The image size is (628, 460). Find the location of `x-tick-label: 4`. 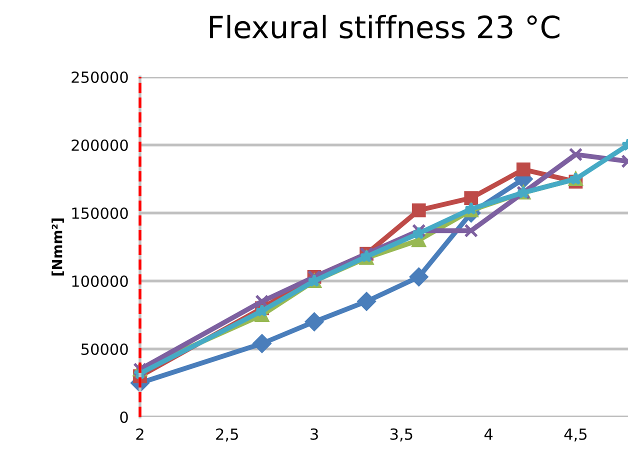

x-tick-label: 4 is located at coordinates (488, 434).